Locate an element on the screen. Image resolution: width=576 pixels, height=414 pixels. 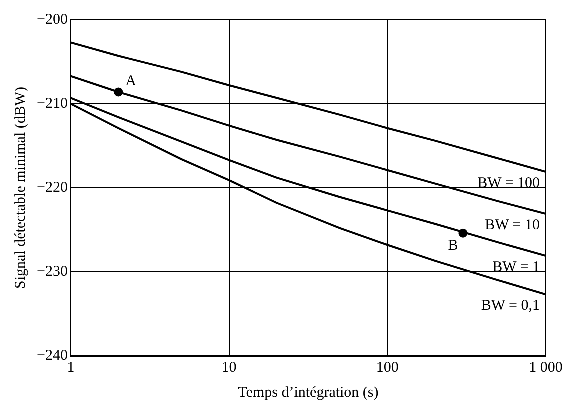
y-tick-label: −210 is located at coordinates (52, 104).